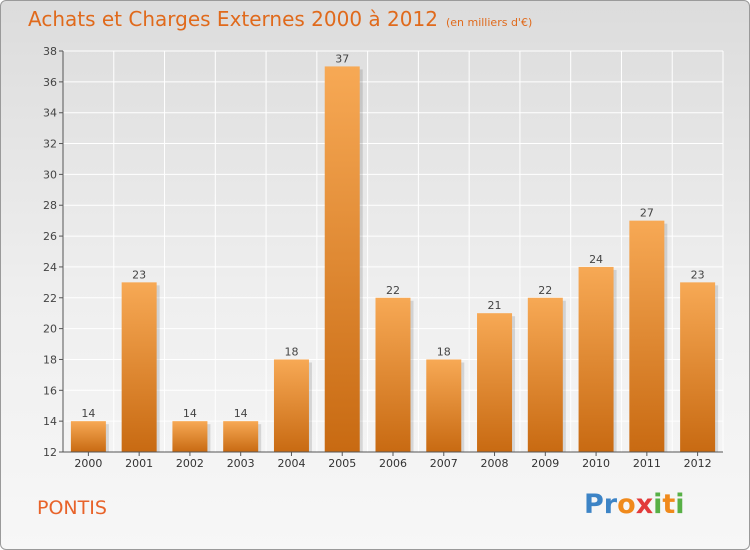  What do you see at coordinates (50, 113) in the screenshot?
I see `y-tick-label: 34` at bounding box center [50, 113].